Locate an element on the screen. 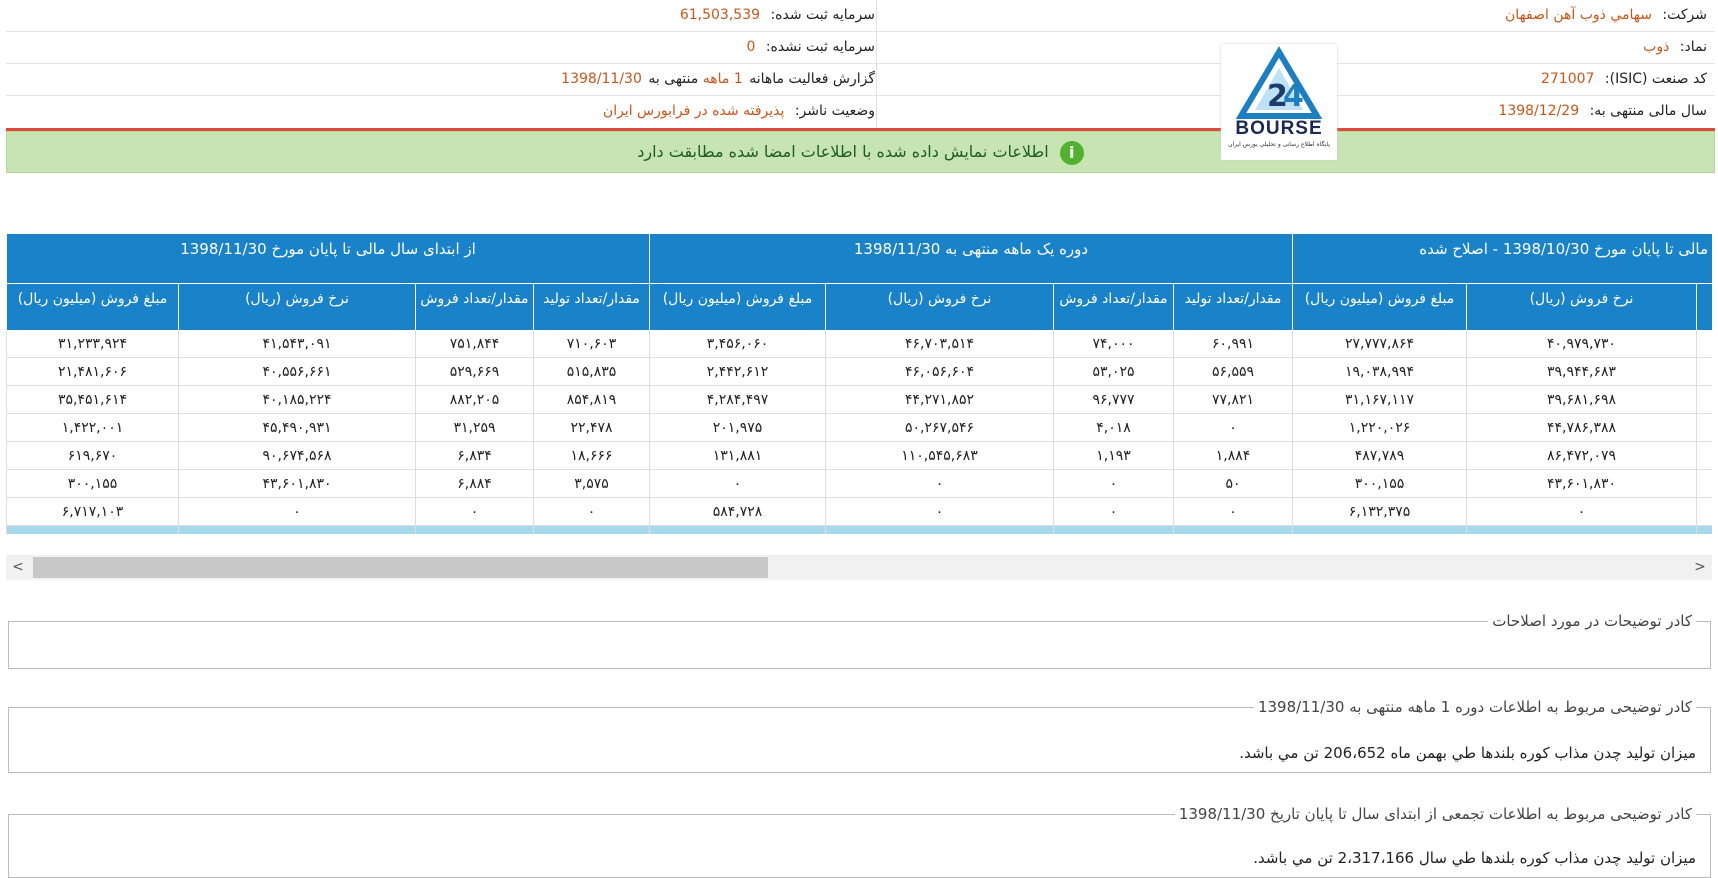 Image resolution: width=1718 pixels, height=878 pixels. table-cell: ۳,۵۷۵ is located at coordinates (591, 484).